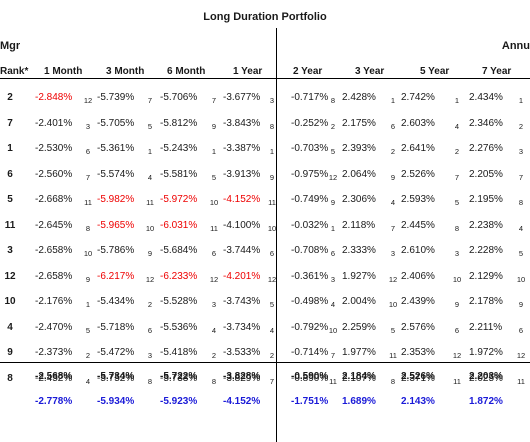 This screenshot has height=442, width=530. What do you see at coordinates (54, 123) in the screenshot?
I see `return-value: -2.401%` at bounding box center [54, 123].